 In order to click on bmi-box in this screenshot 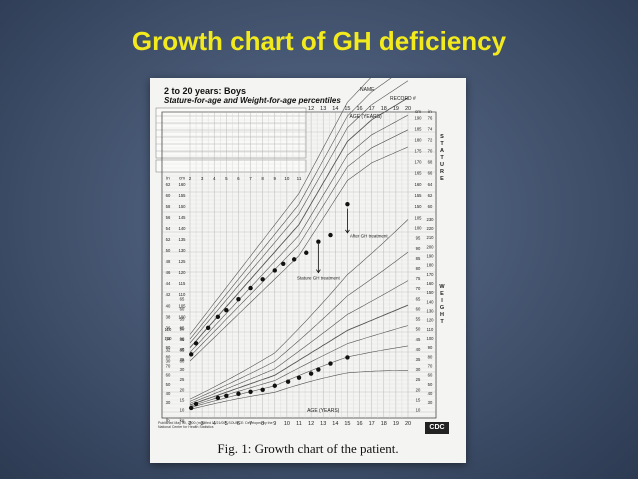, I will do `click(231, 166)`.